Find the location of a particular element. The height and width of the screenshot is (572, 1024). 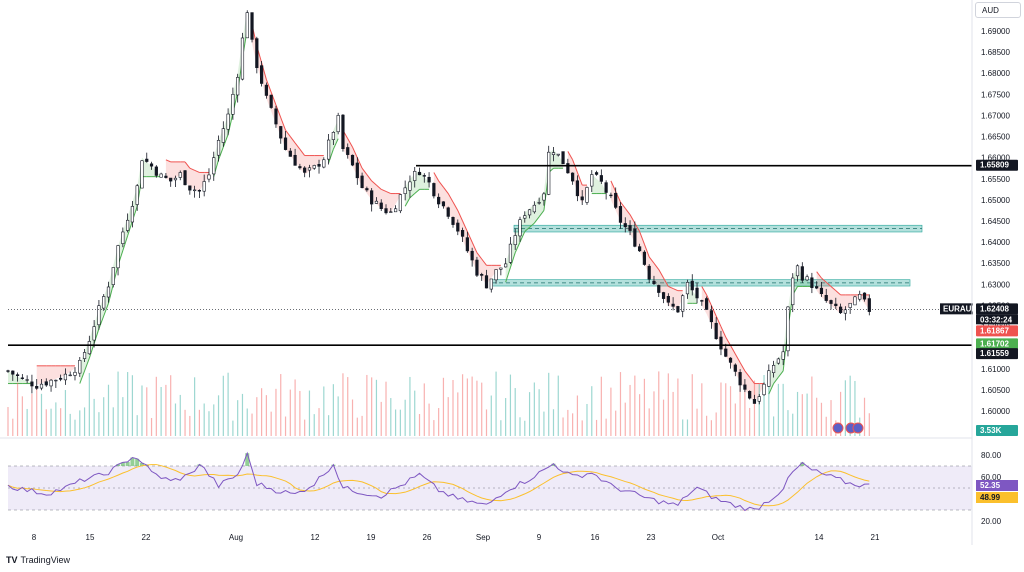

rsi-pane: 80.00 60.00 20.00 52.35 48.99 is located at coordinates (512, 488).